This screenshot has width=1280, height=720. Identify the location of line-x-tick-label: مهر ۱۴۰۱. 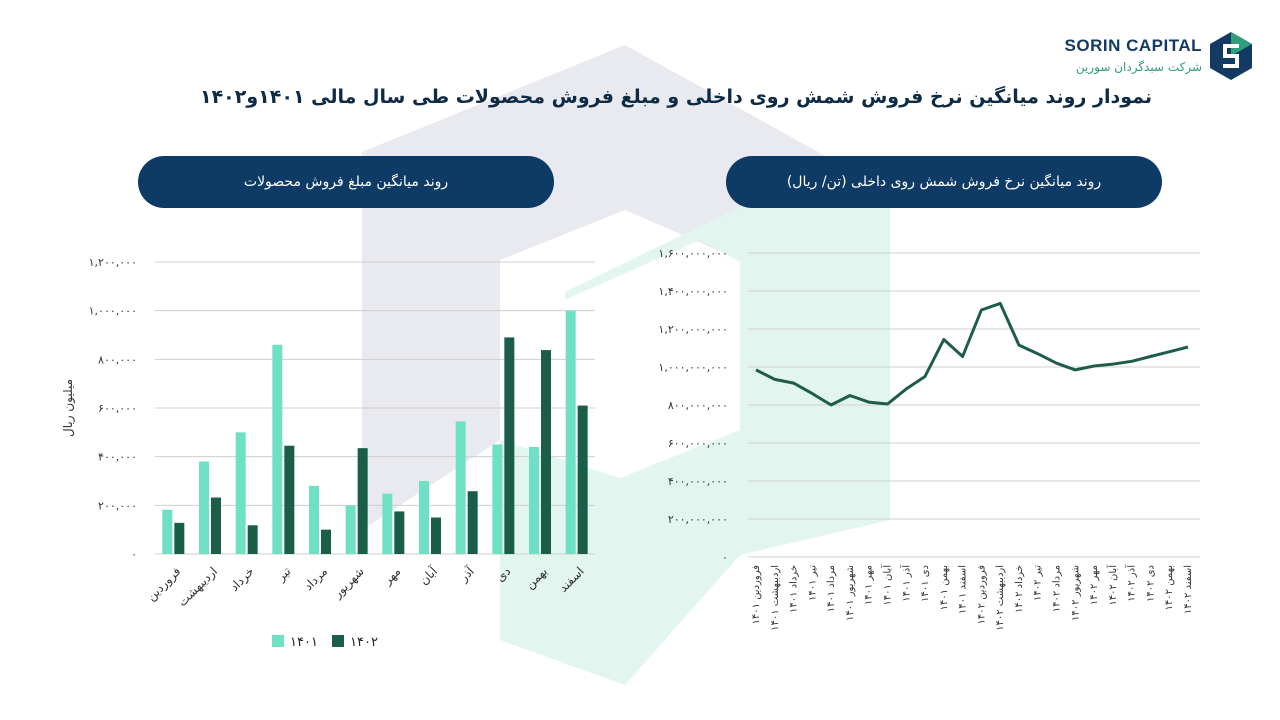
(869, 585).